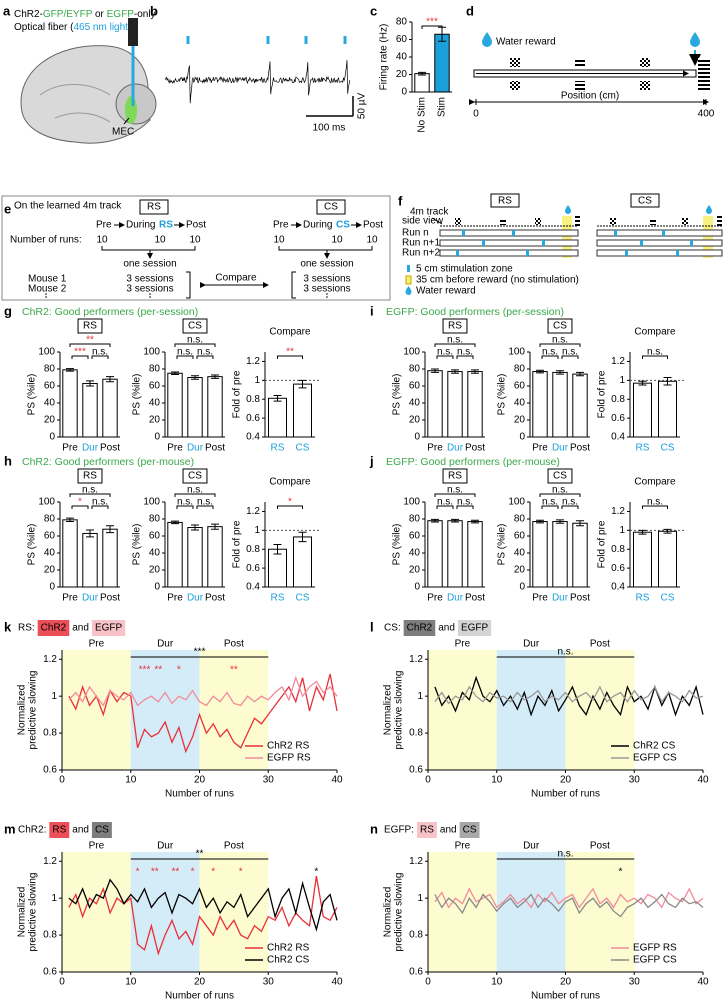 The width and height of the screenshot is (728, 1000). What do you see at coordinates (108, 462) in the screenshot?
I see `group-title: ChR2: Good performers (per-mouse)` at bounding box center [108, 462].